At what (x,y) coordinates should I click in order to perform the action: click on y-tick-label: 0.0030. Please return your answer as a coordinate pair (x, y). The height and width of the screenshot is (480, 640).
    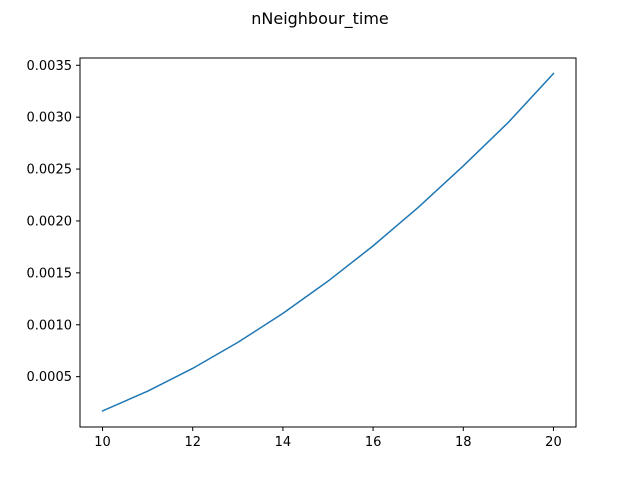
    Looking at the image, I should click on (50, 118).